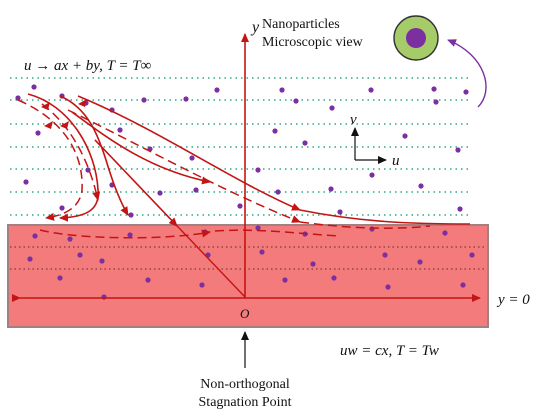 The image size is (550, 420). What do you see at coordinates (248, 258) in the screenshot?
I see `plate-dotted-lines` at bounding box center [248, 258].